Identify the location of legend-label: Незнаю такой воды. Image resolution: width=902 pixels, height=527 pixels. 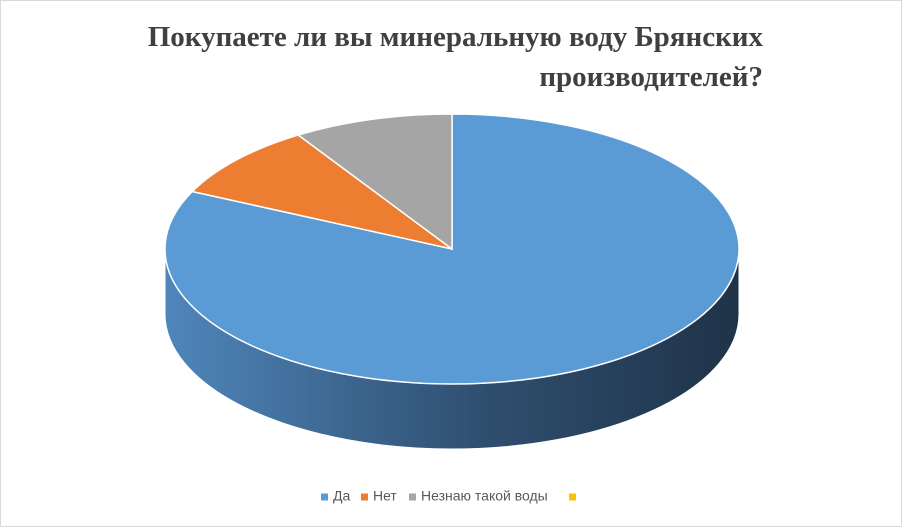
(484, 496).